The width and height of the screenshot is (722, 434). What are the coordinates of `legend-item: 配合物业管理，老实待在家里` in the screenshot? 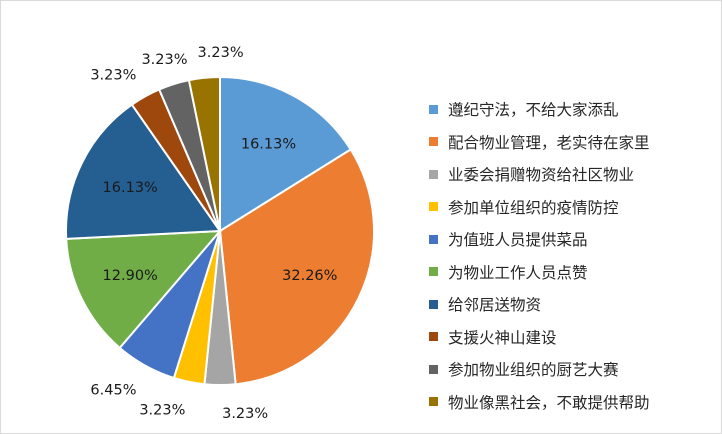 It's located at (539, 142).